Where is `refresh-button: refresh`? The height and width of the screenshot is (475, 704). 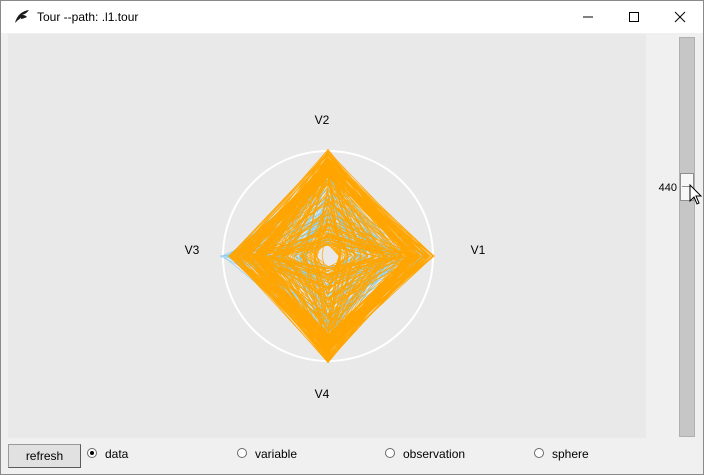
refresh-button: refresh is located at coordinates (44, 456).